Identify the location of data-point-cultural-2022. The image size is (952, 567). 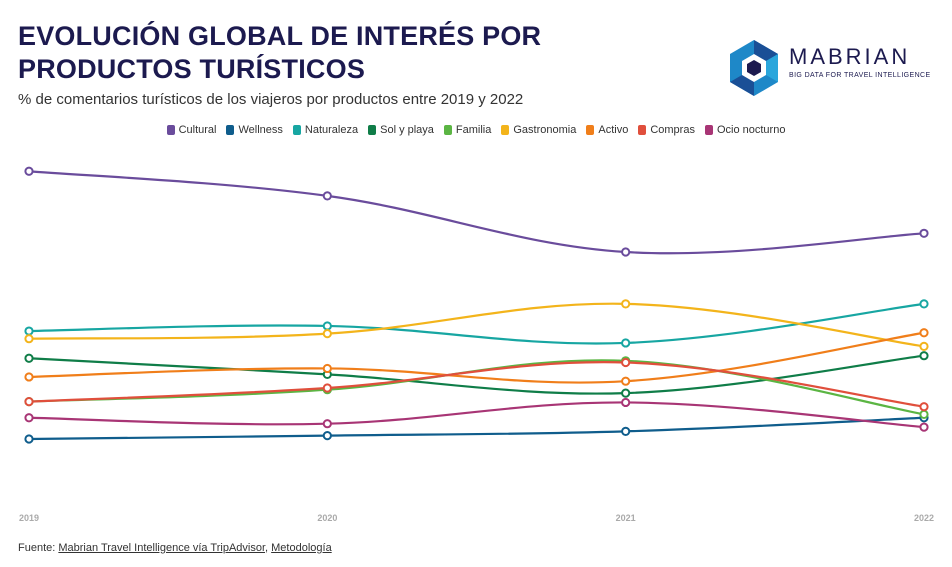
(924, 233).